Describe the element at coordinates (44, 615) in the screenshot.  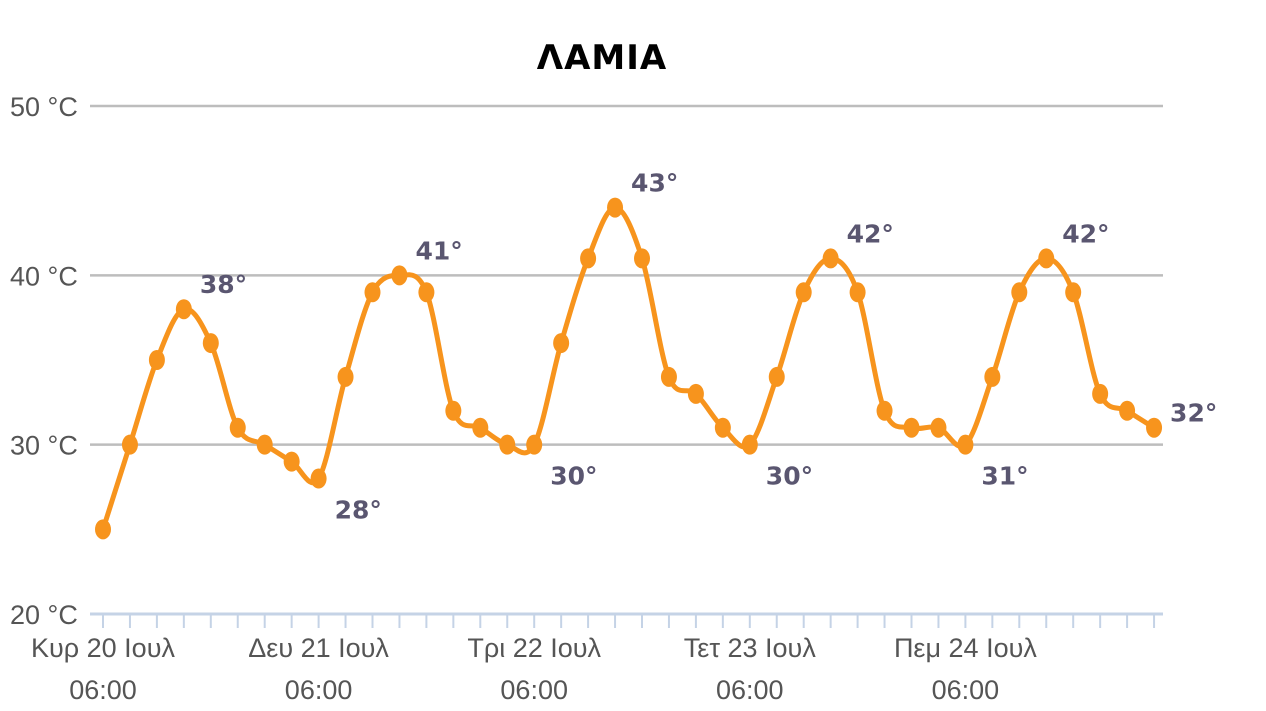
I see `y-tick-label: 20 °C` at that location.